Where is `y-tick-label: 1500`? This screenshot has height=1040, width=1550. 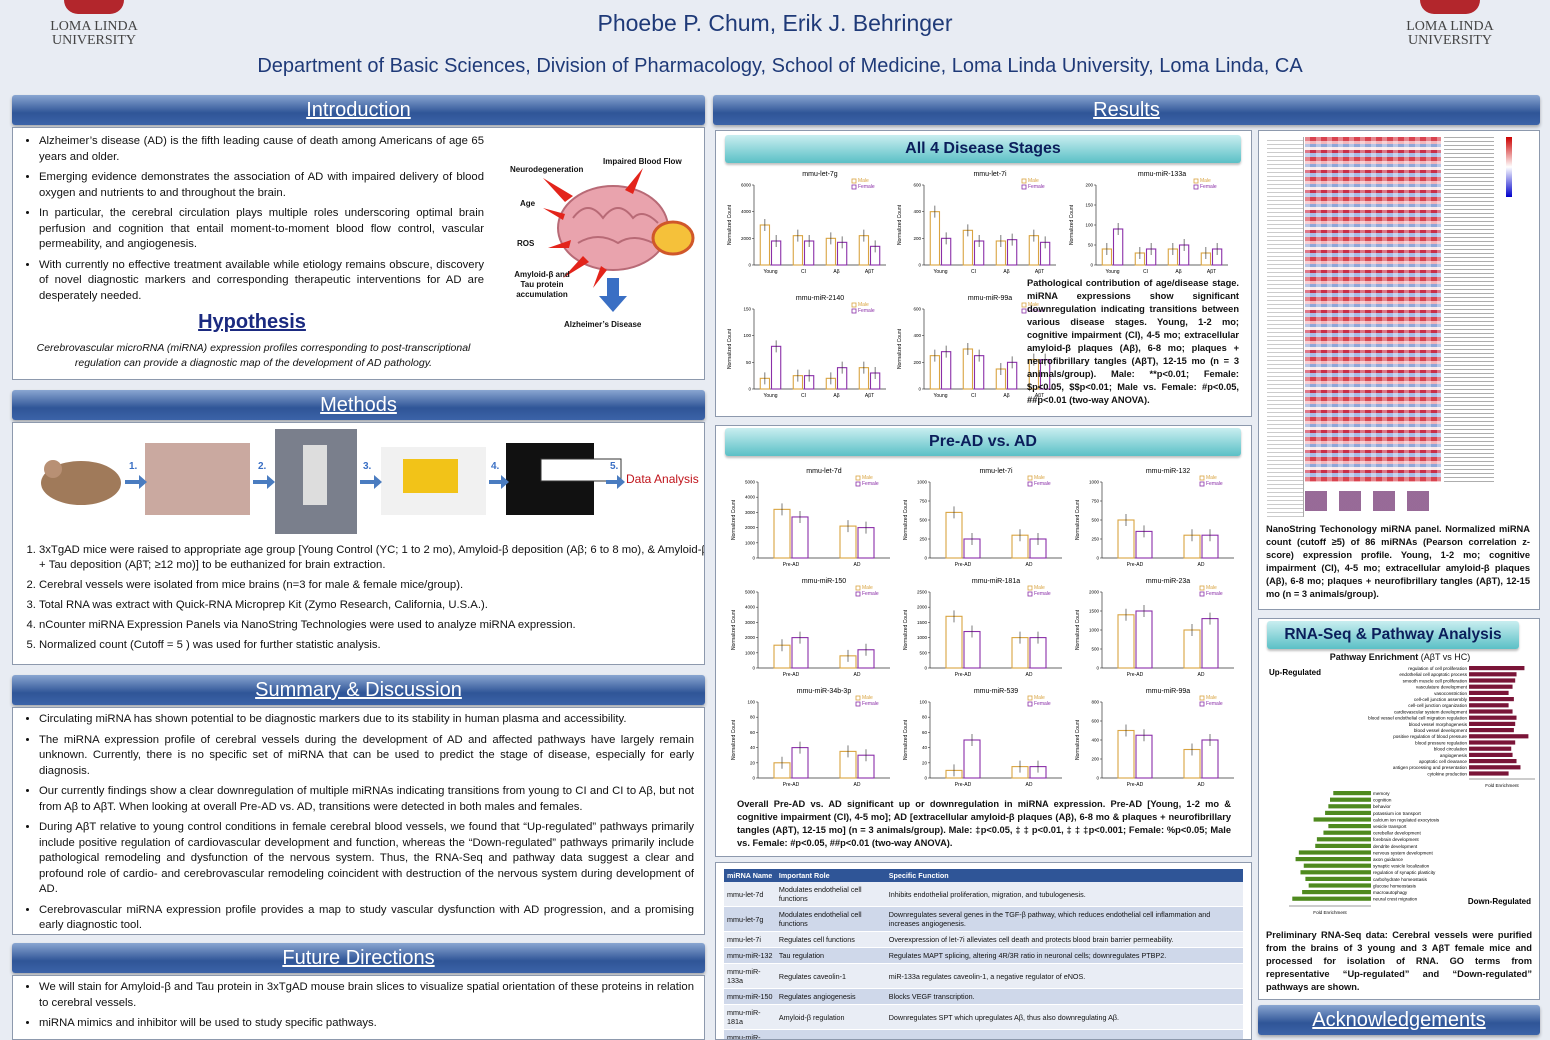 y-tick-label: 1500 is located at coordinates (922, 622).